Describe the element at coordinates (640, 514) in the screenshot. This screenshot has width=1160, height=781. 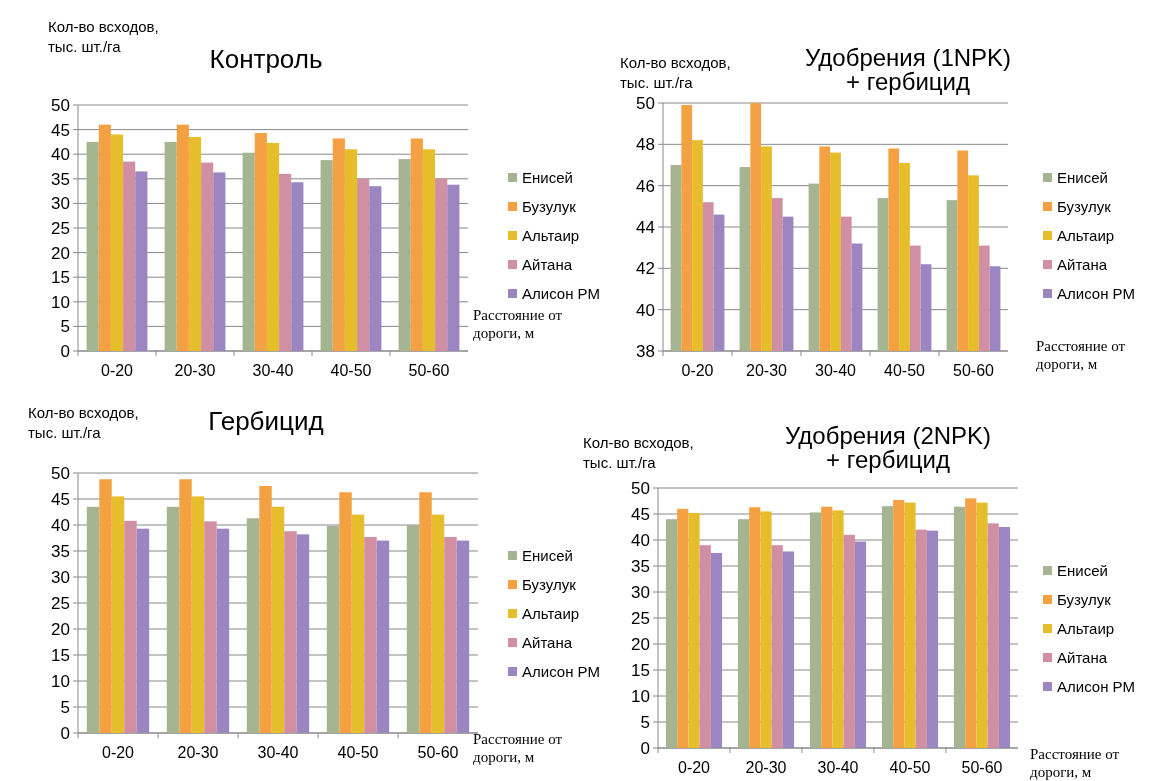
I see `y-tick-label: 45` at that location.